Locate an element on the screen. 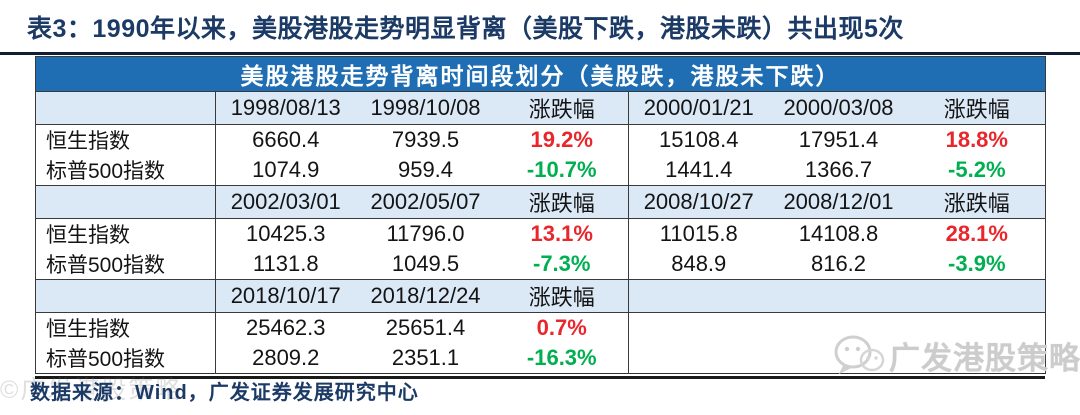 This screenshot has width=1080, height=415. index-value-cell: 17951.4 is located at coordinates (838, 139).